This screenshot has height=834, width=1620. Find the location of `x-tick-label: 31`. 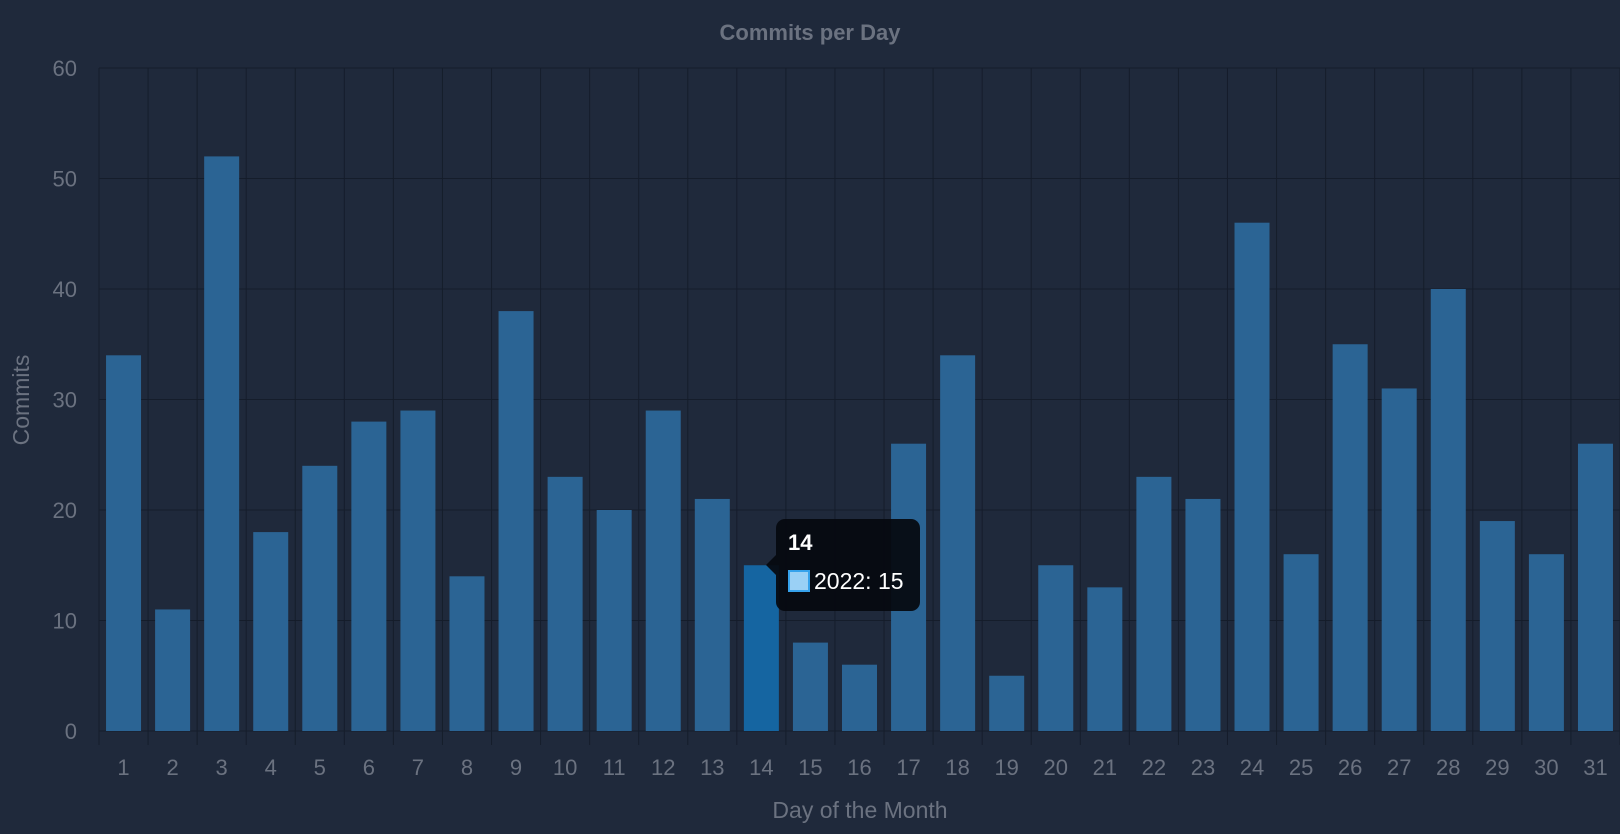

x-tick-label: 31 is located at coordinates (1595, 767).